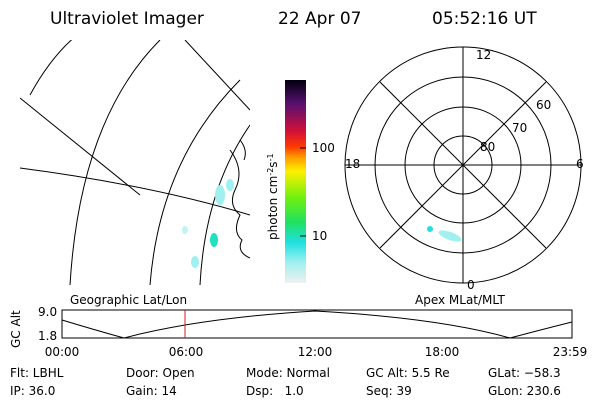 The image size is (600, 400). What do you see at coordinates (519, 128) in the screenshot?
I see `lat-label: 70` at bounding box center [519, 128].